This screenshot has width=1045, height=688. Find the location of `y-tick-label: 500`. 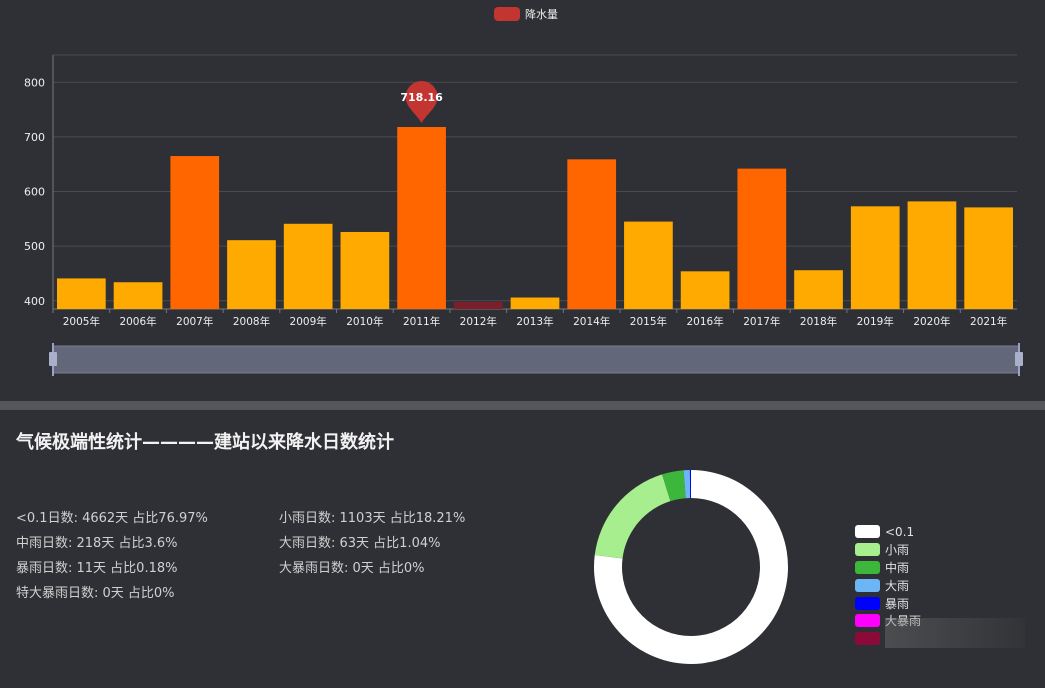

y-tick-label: 500 is located at coordinates (34, 246).